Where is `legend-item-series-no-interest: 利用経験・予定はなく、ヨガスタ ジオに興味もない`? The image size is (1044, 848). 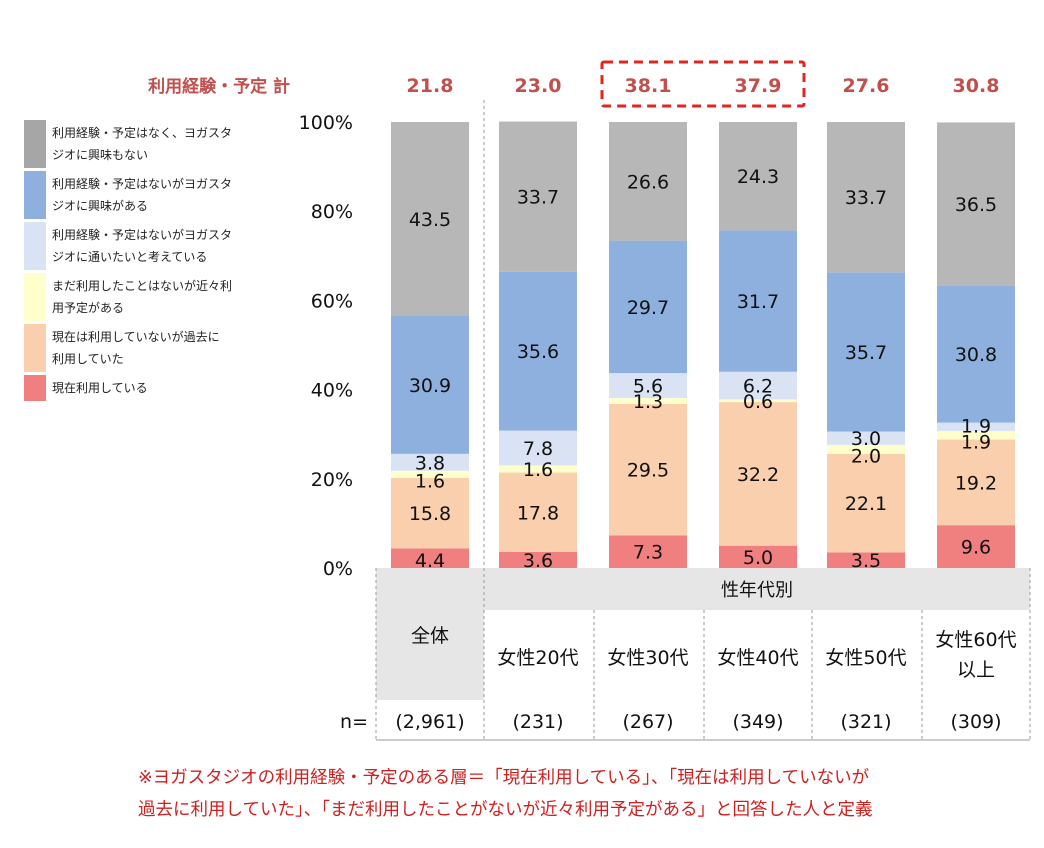
legend-item-series-no-interest: 利用経験・予定はなく、ヨガスタ ジオに興味もない is located at coordinates (149, 144).